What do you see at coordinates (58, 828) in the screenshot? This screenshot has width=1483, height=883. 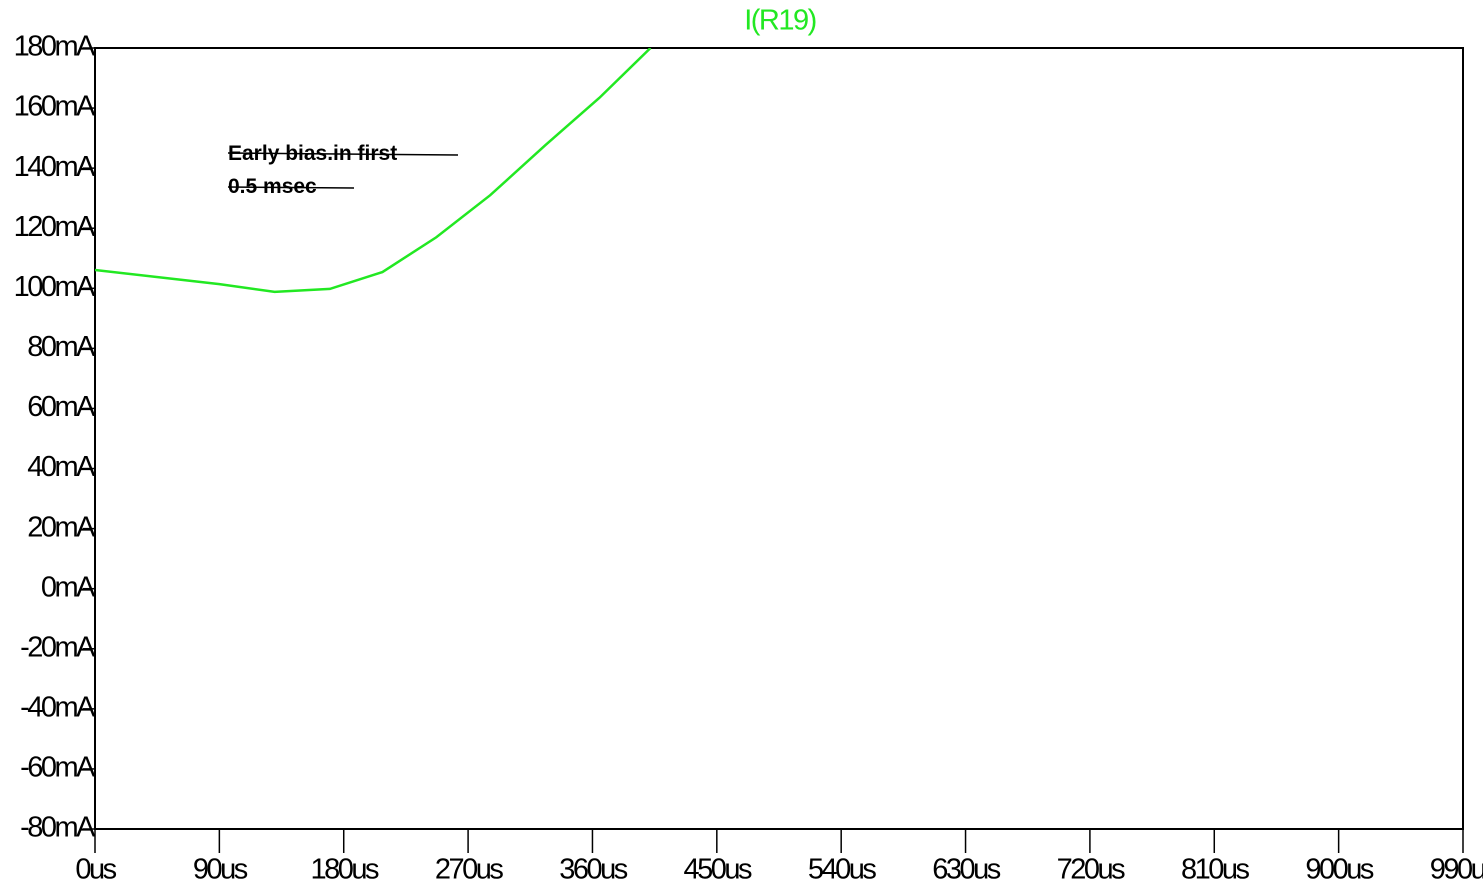 I see `y-tick-label: -80mA` at bounding box center [58, 828].